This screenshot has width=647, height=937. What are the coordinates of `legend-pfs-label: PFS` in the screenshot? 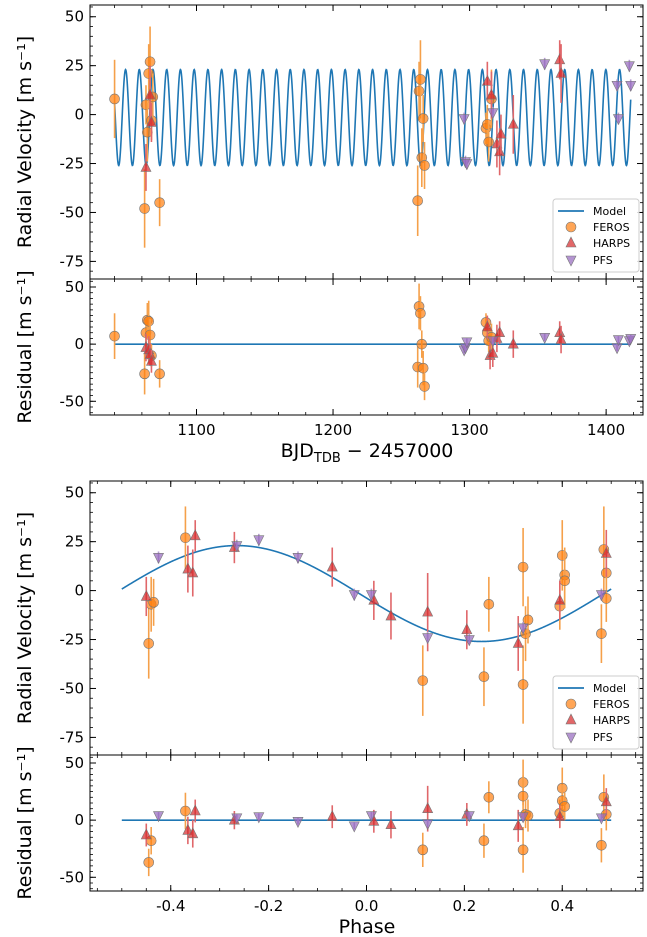 It's located at (603, 260).